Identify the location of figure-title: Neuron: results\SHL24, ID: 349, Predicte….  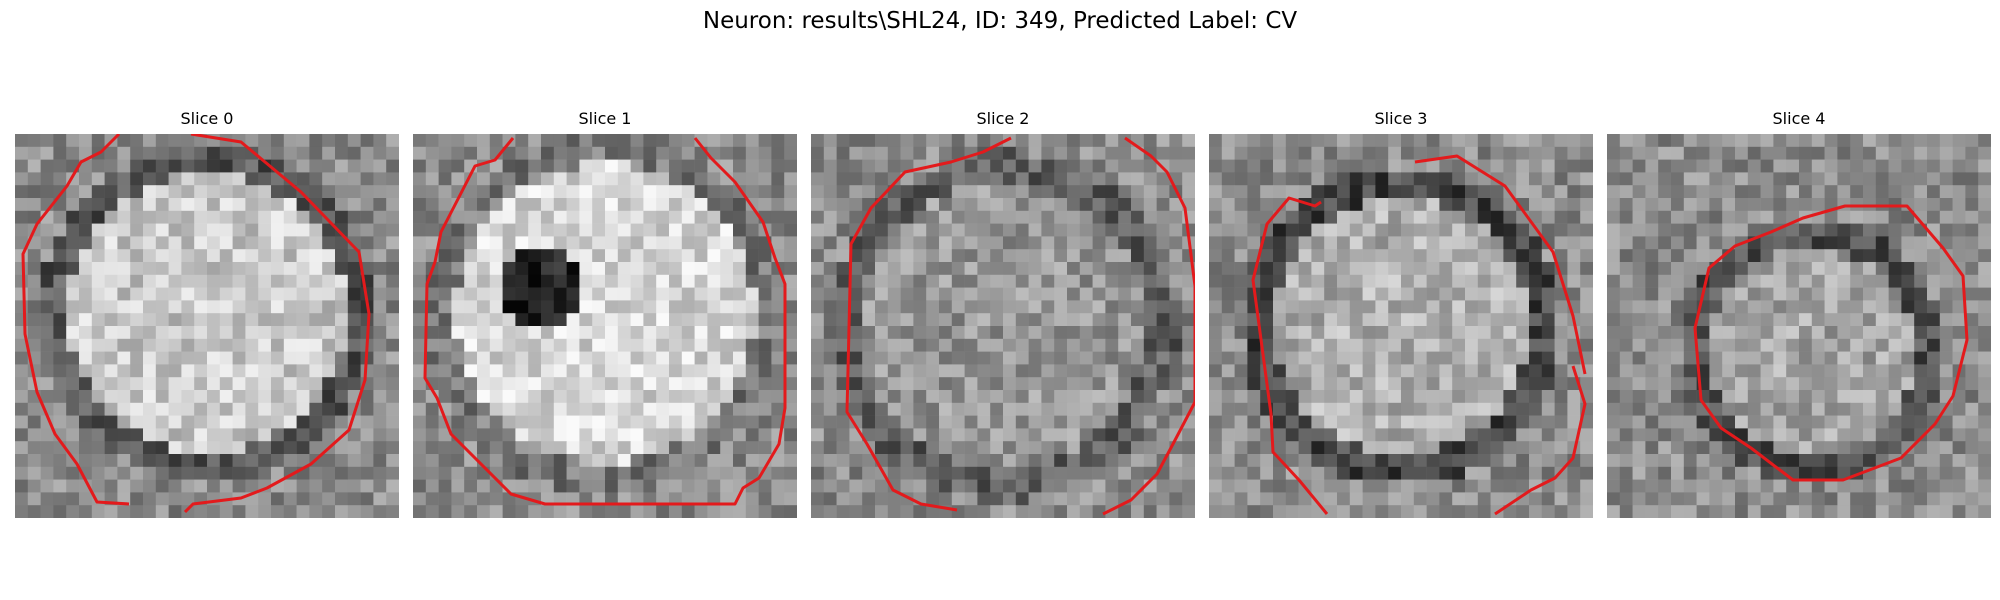
(1000, 21).